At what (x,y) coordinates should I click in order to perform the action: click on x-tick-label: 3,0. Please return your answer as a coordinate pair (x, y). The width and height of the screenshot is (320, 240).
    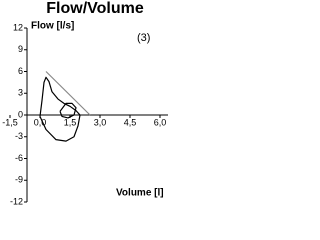
    Looking at the image, I should click on (100, 122).